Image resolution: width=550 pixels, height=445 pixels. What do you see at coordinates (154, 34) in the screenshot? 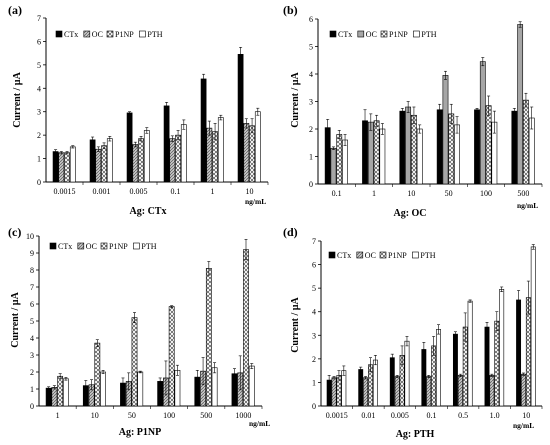
I see `legend-entry: PTH` at bounding box center [154, 34].